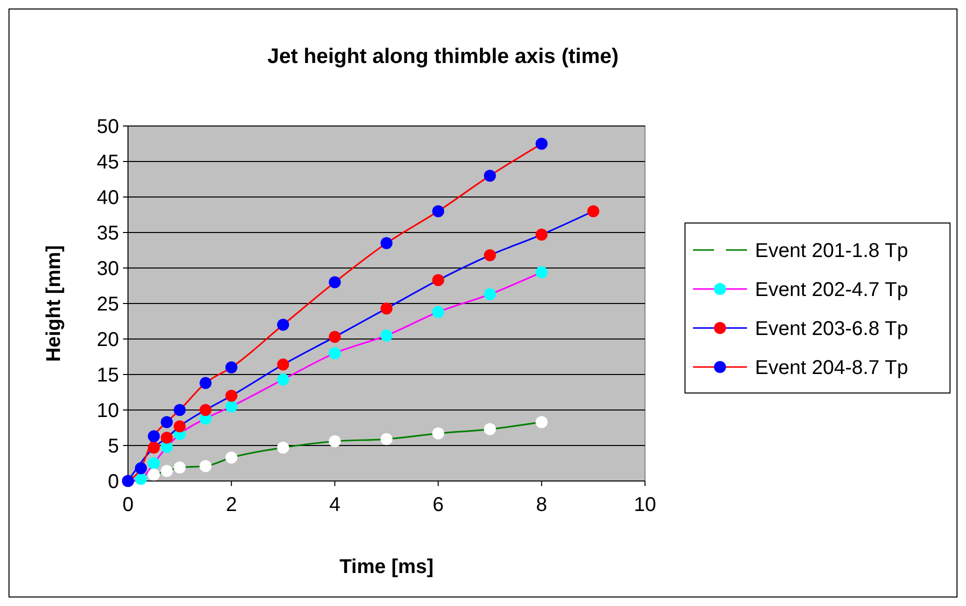  Describe the element at coordinates (107, 411) in the screenshot. I see `y-tick-label: 10` at that location.